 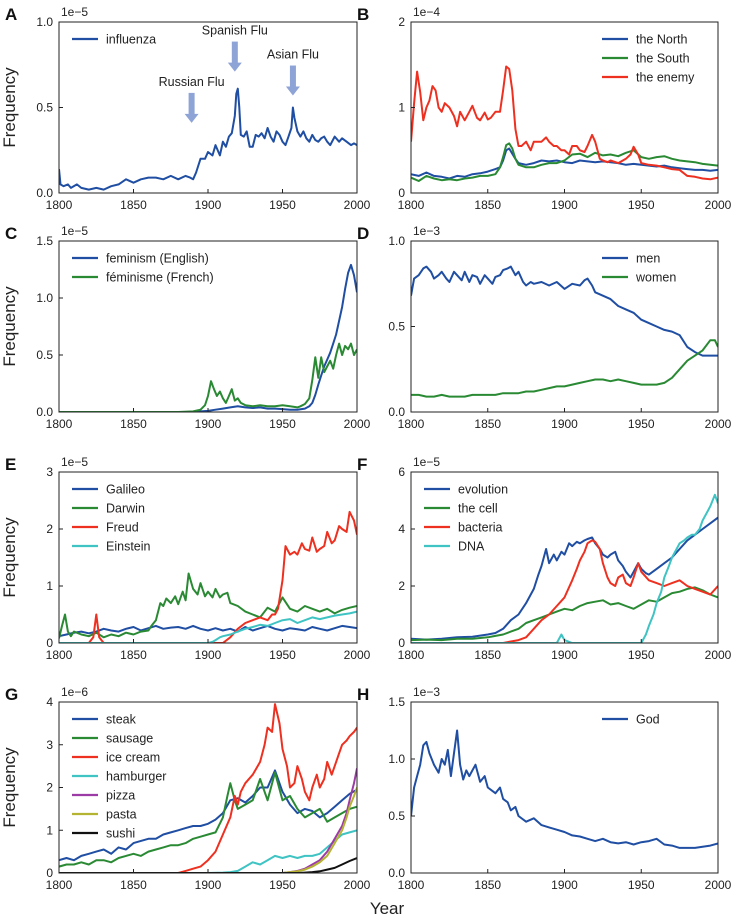 I want to click on legend-label-c-1: féminisme (French), so click(x=160, y=278).